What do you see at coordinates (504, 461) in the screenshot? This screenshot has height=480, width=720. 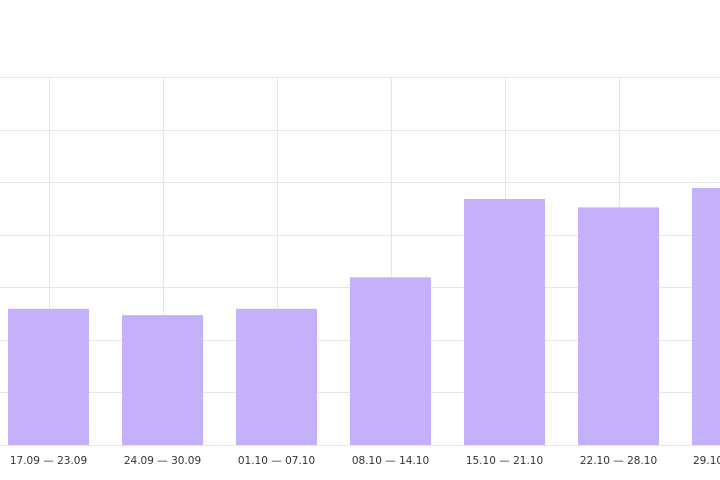 I see `x-tick-label: 15.10 — 21.10` at bounding box center [504, 461].